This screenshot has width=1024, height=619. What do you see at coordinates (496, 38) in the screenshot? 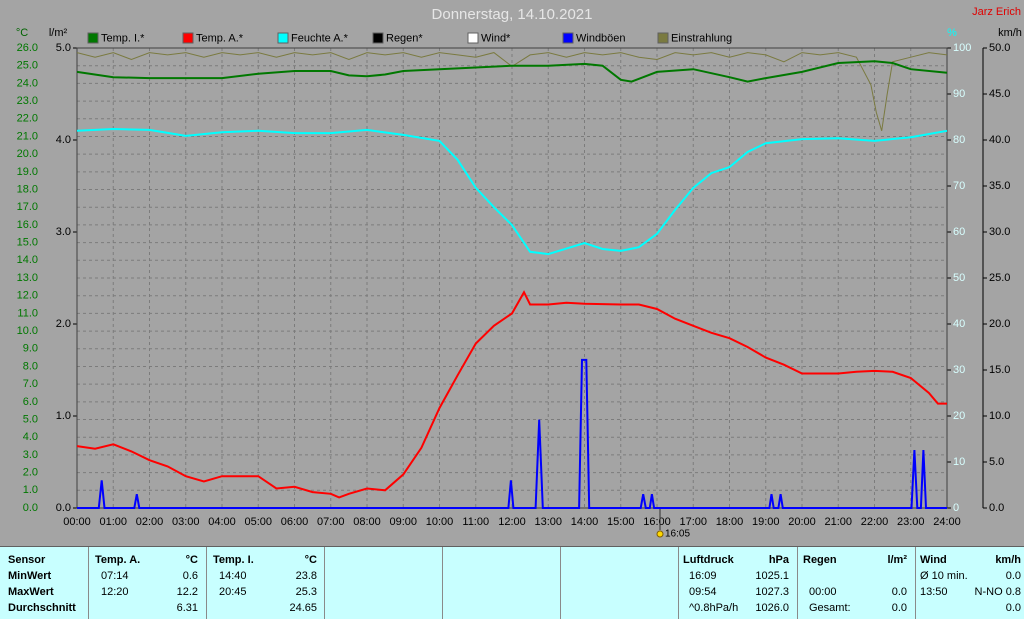
I see `legend-label: Wind*` at bounding box center [496, 38].